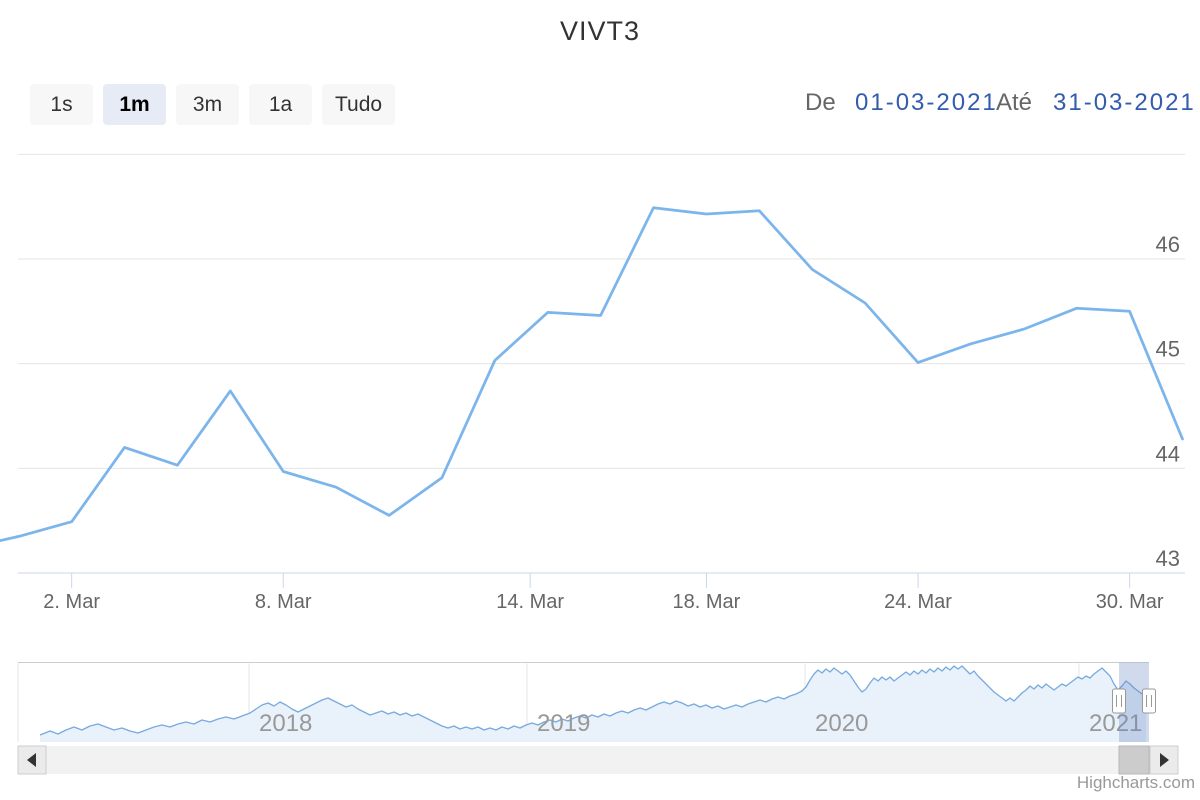 Image resolution: width=1200 pixels, height=800 pixels. I want to click on page-title: VIVT3, so click(600, 31).